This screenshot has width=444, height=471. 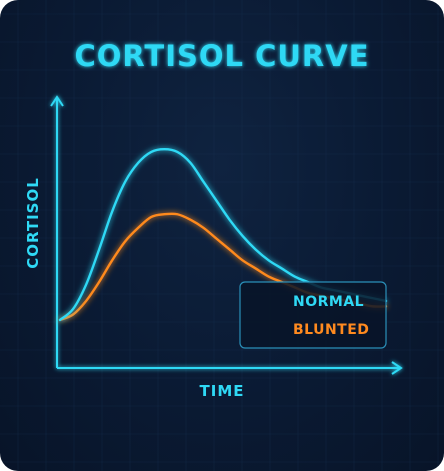 I want to click on legend-box, so click(x=313, y=315).